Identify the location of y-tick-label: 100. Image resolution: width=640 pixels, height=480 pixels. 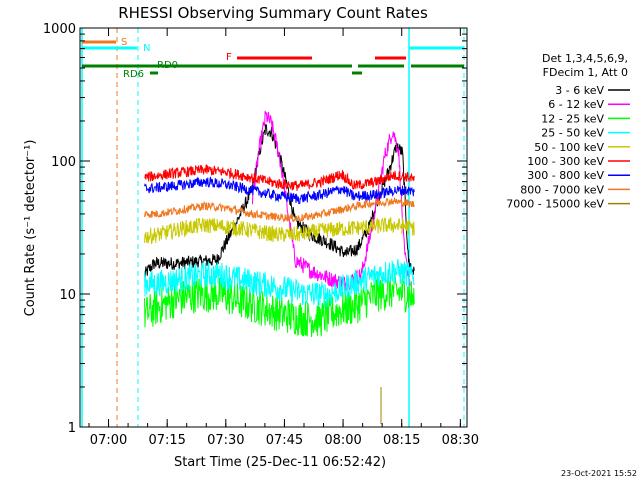
(63, 162).